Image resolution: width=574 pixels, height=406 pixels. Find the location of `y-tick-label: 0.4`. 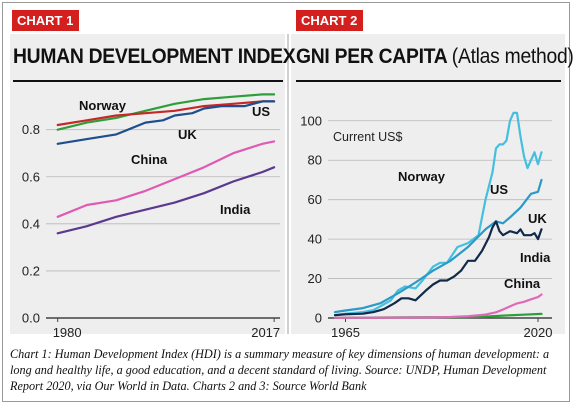

y-tick-label: 0.4 is located at coordinates (31, 223).